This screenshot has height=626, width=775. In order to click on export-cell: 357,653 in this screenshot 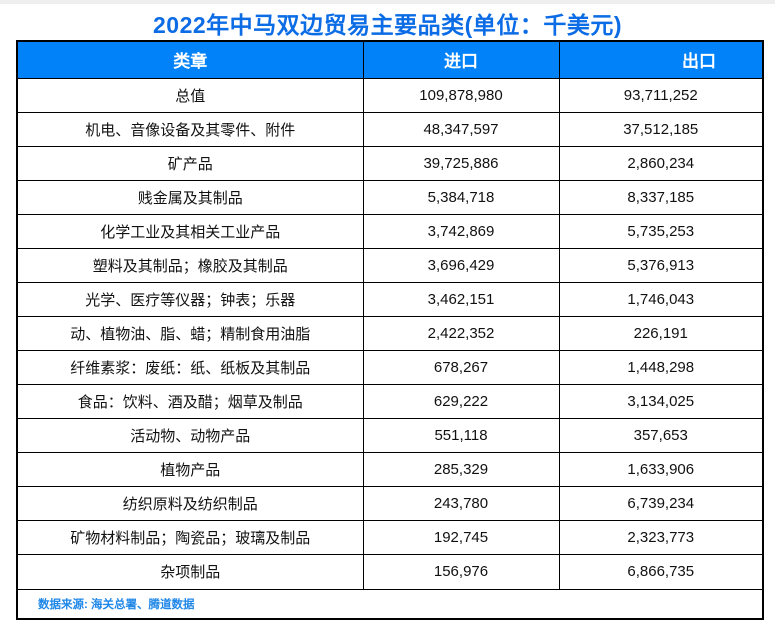, I will do `click(661, 436)`.